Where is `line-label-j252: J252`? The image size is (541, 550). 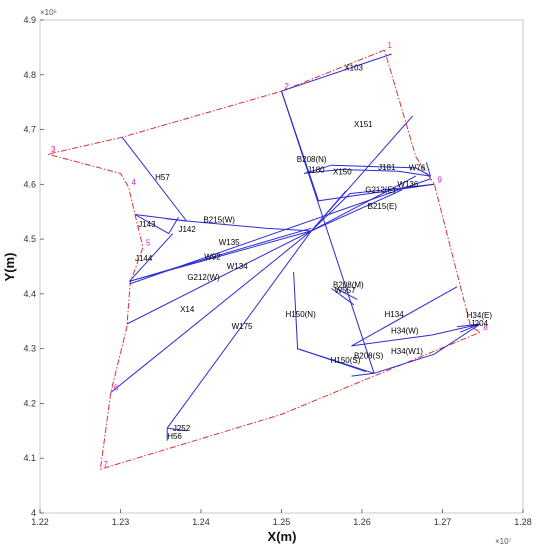 line-label-j252: J252 is located at coordinates (182, 428).